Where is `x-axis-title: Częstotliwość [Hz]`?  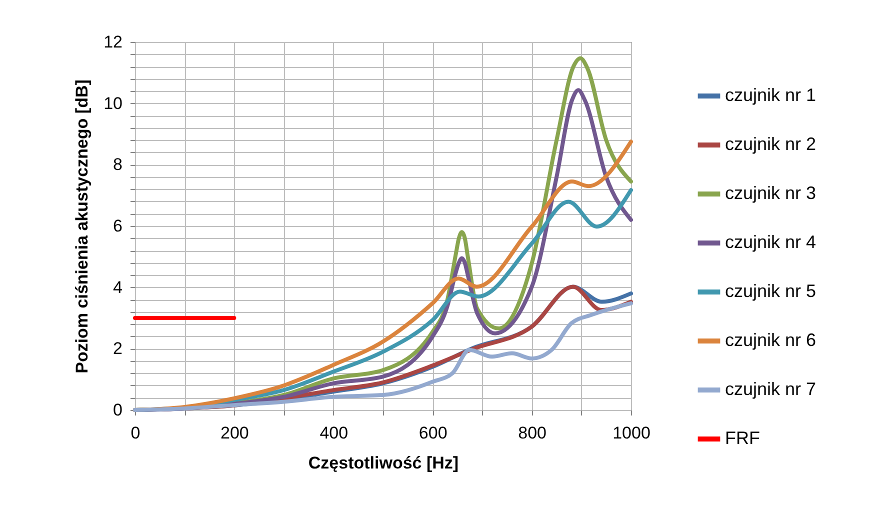
x-axis-title: Częstotliwość [Hz] is located at coordinates (383, 463).